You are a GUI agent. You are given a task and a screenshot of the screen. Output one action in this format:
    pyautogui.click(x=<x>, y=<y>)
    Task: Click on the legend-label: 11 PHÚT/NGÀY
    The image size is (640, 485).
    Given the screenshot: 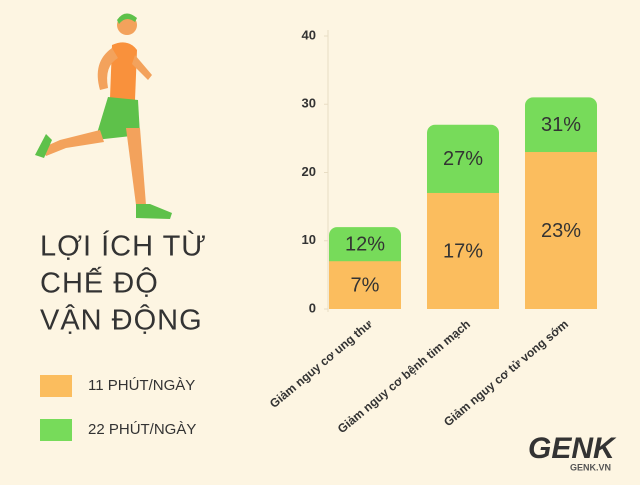 What is the action you would take?
    pyautogui.click(x=141, y=385)
    